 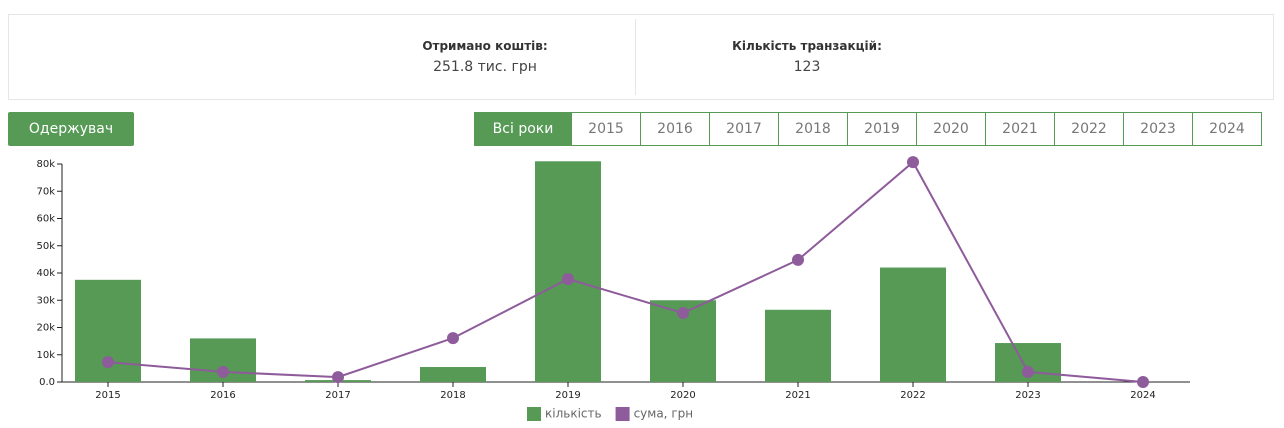 I want to click on x-tick-label: 2020, so click(x=682, y=395).